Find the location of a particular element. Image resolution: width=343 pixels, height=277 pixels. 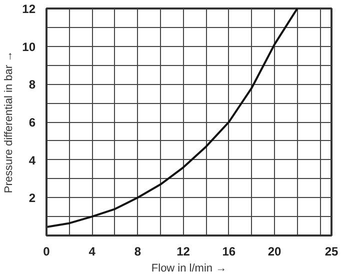

x-tick-label: 16 is located at coordinates (229, 251).